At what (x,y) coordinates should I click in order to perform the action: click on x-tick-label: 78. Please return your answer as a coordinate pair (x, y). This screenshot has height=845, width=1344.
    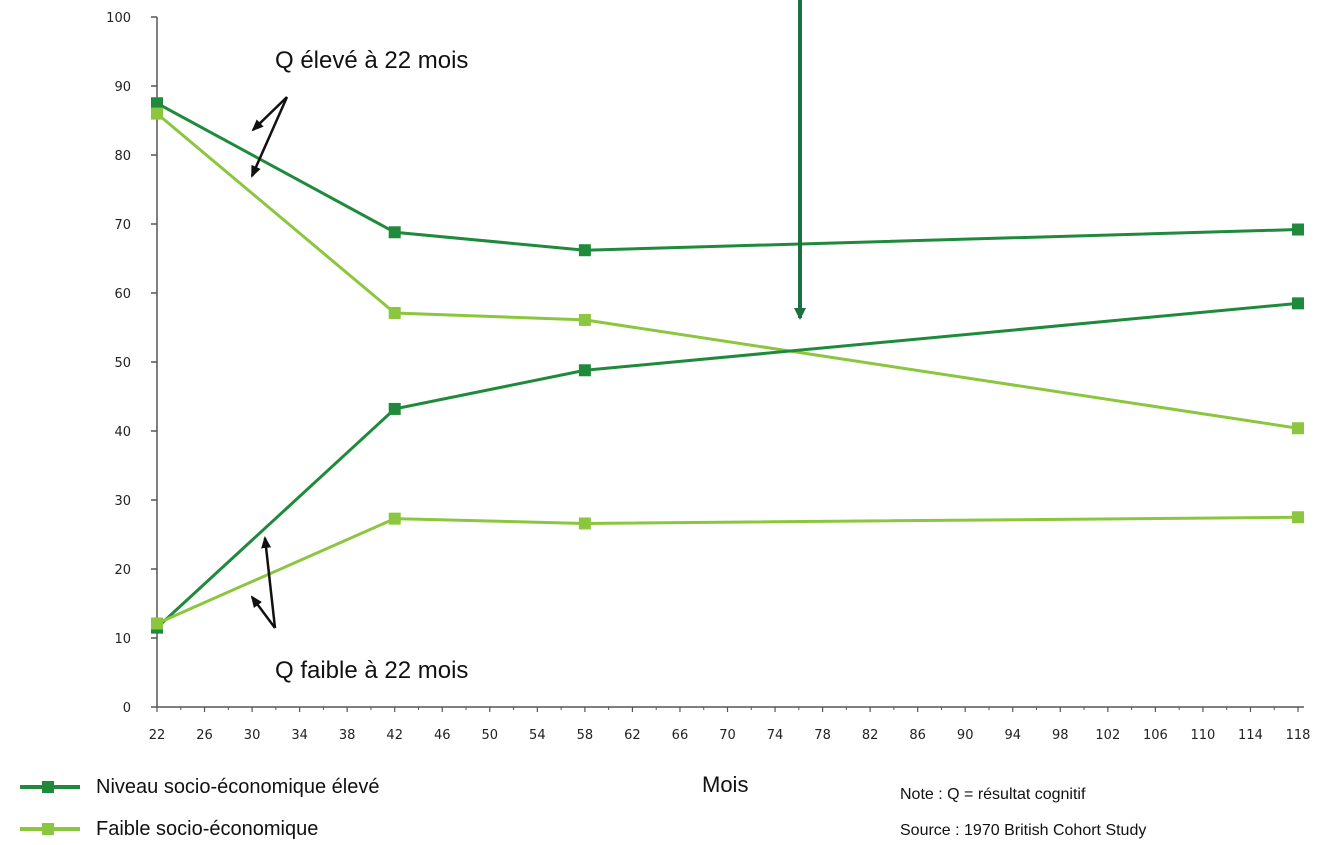
    Looking at the image, I should click on (822, 735).